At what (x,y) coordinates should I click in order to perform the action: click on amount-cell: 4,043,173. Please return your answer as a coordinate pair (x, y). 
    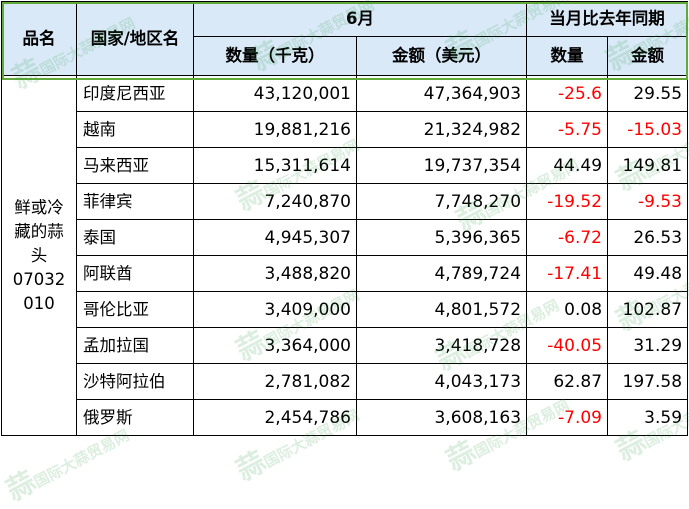
    Looking at the image, I should click on (441, 381).